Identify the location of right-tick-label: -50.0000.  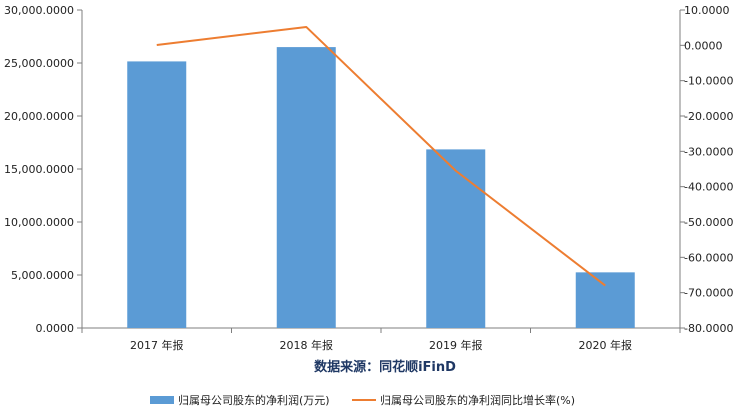
(708, 222).